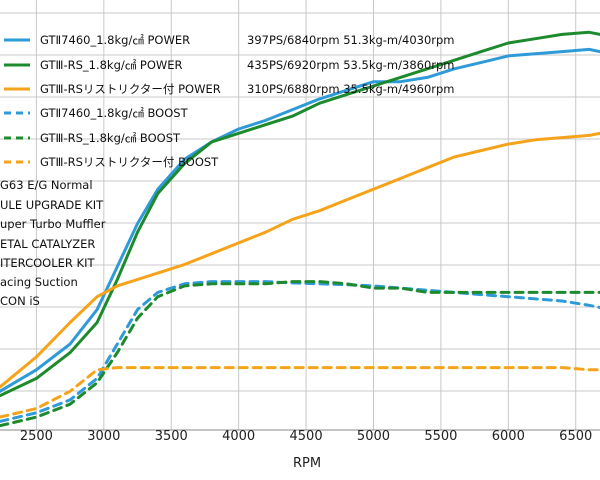  Describe the element at coordinates (114, 113) in the screenshot. I see `legend-label-4: GTⅡ7460_1.8kg/㎠ BOOST` at that location.